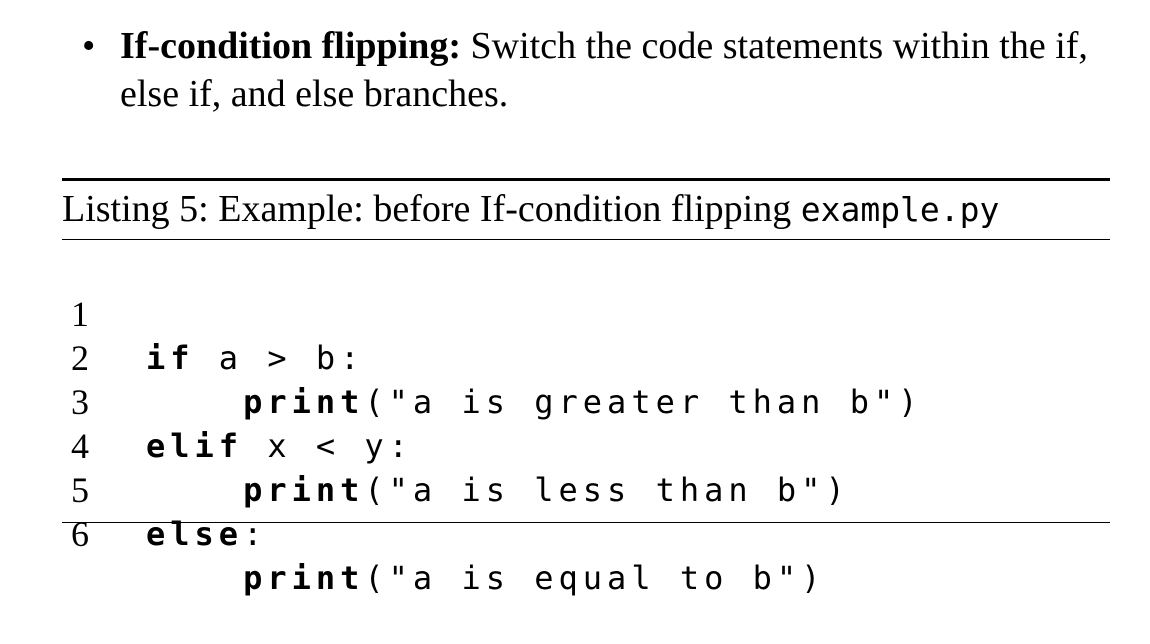 The image size is (1150, 644). What do you see at coordinates (80, 534) in the screenshot?
I see `line-number: 6` at bounding box center [80, 534].